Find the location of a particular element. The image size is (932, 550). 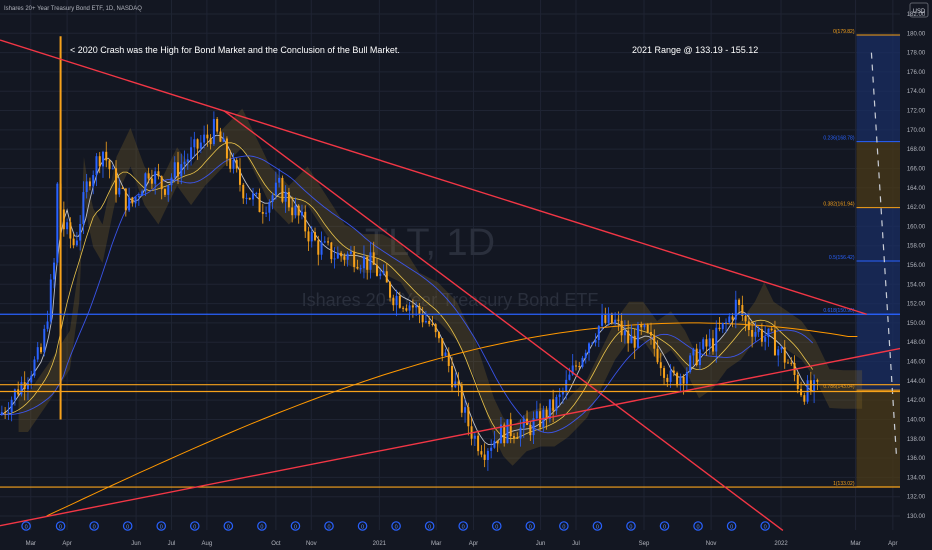

price-tick-label: 148.00 is located at coordinates (916, 343).